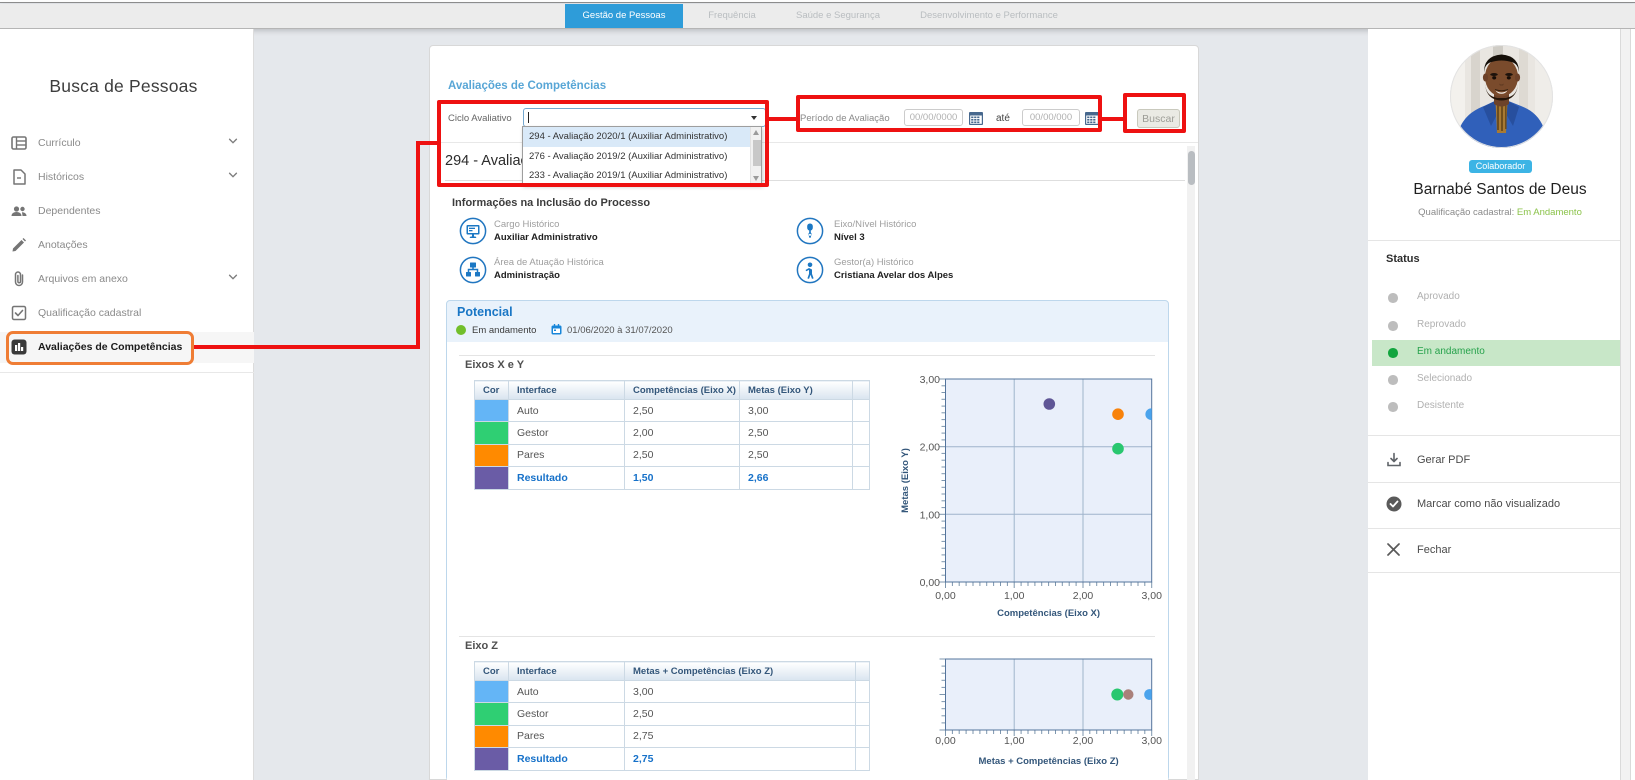 The image size is (1635, 780). Describe the element at coordinates (905, 480) in the screenshot. I see `svg-text: Metas (Eixo Y)` at that location.